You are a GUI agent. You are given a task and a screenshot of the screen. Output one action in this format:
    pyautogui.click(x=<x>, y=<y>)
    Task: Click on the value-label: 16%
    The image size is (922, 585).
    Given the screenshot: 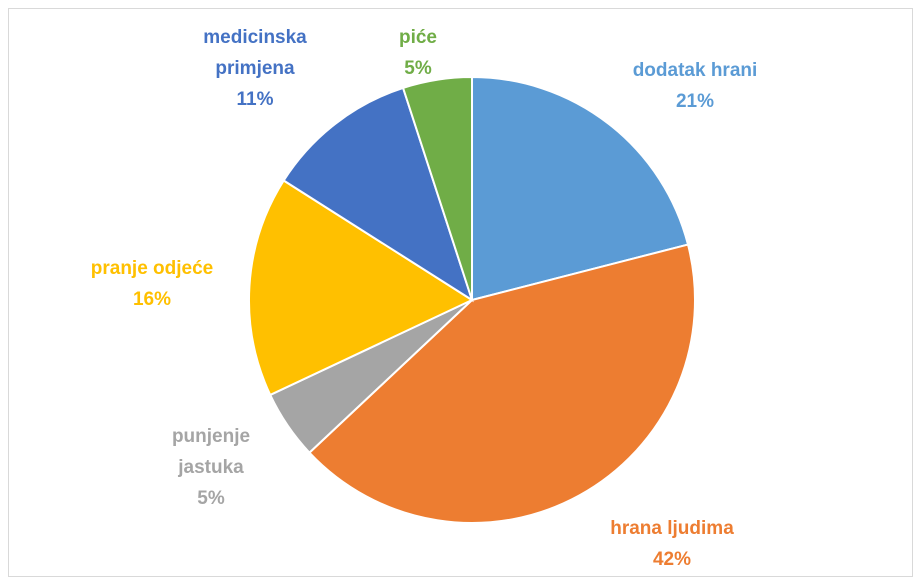 What is the action you would take?
    pyautogui.click(x=152, y=299)
    